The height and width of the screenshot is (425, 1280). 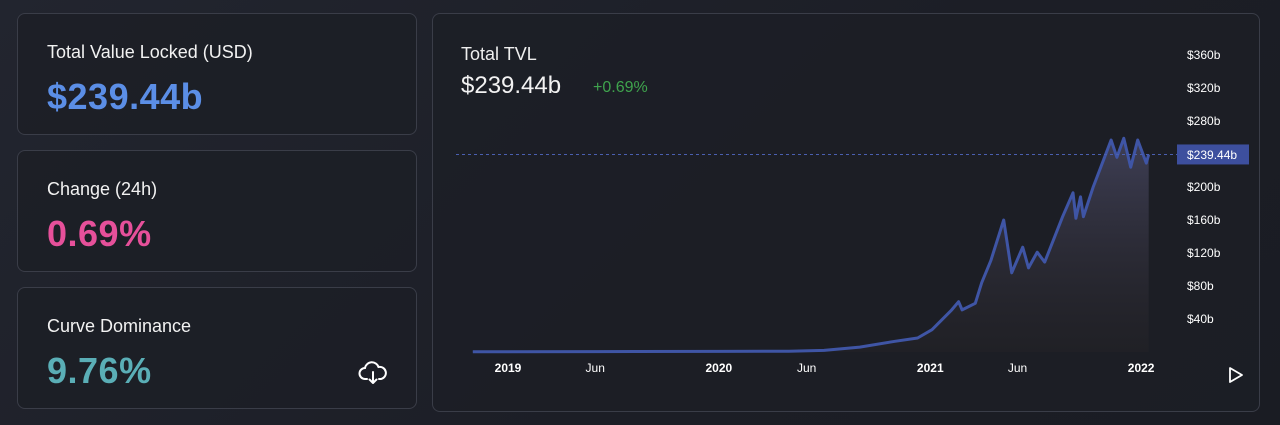 What do you see at coordinates (620, 87) in the screenshot?
I see `chart-change: +0.69%` at bounding box center [620, 87].